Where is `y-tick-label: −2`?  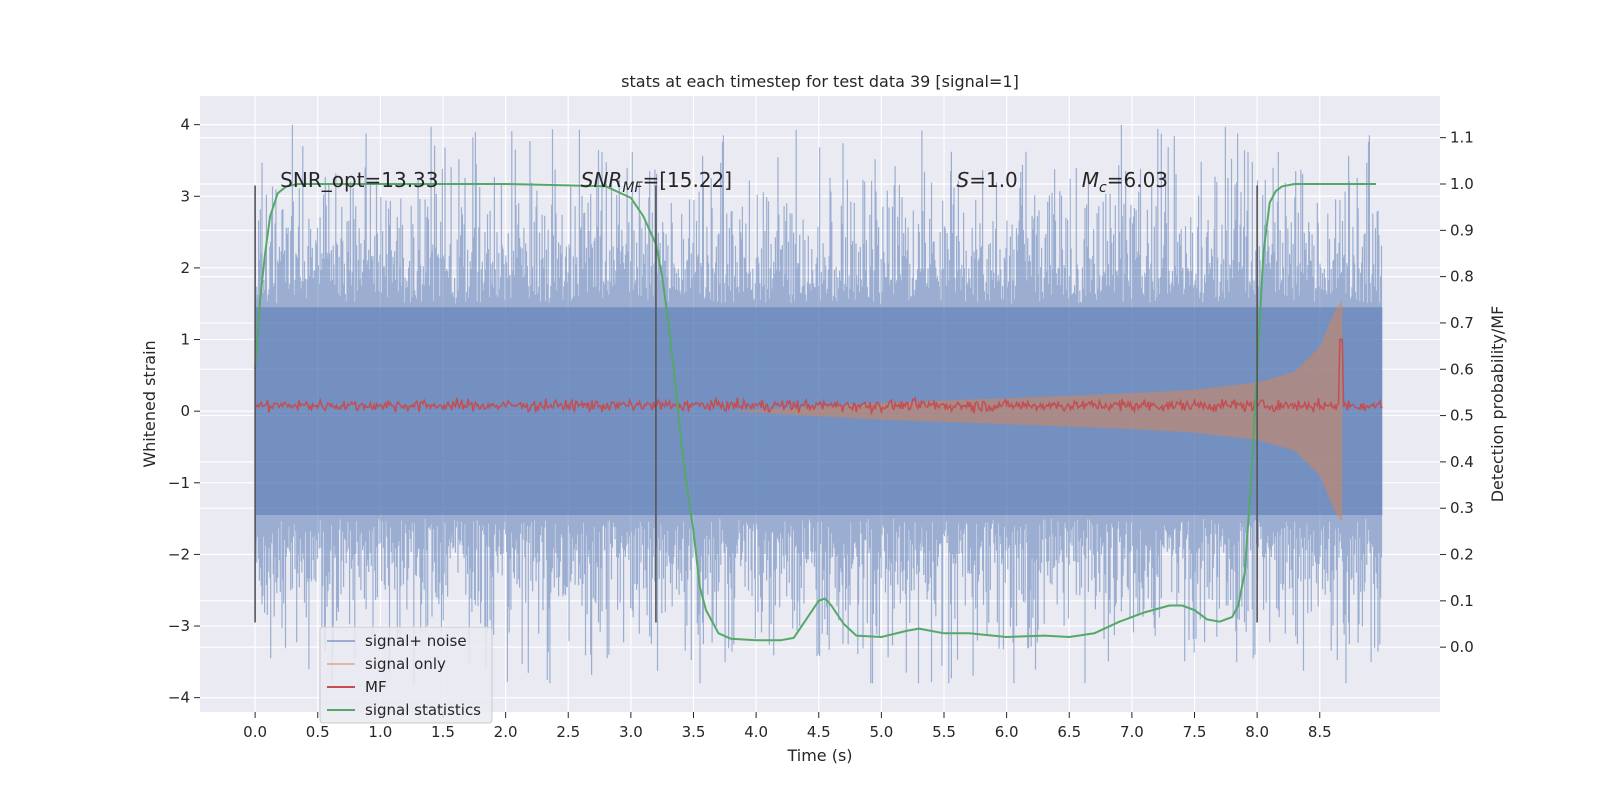
y-tick-label: −2 is located at coordinates (179, 554).